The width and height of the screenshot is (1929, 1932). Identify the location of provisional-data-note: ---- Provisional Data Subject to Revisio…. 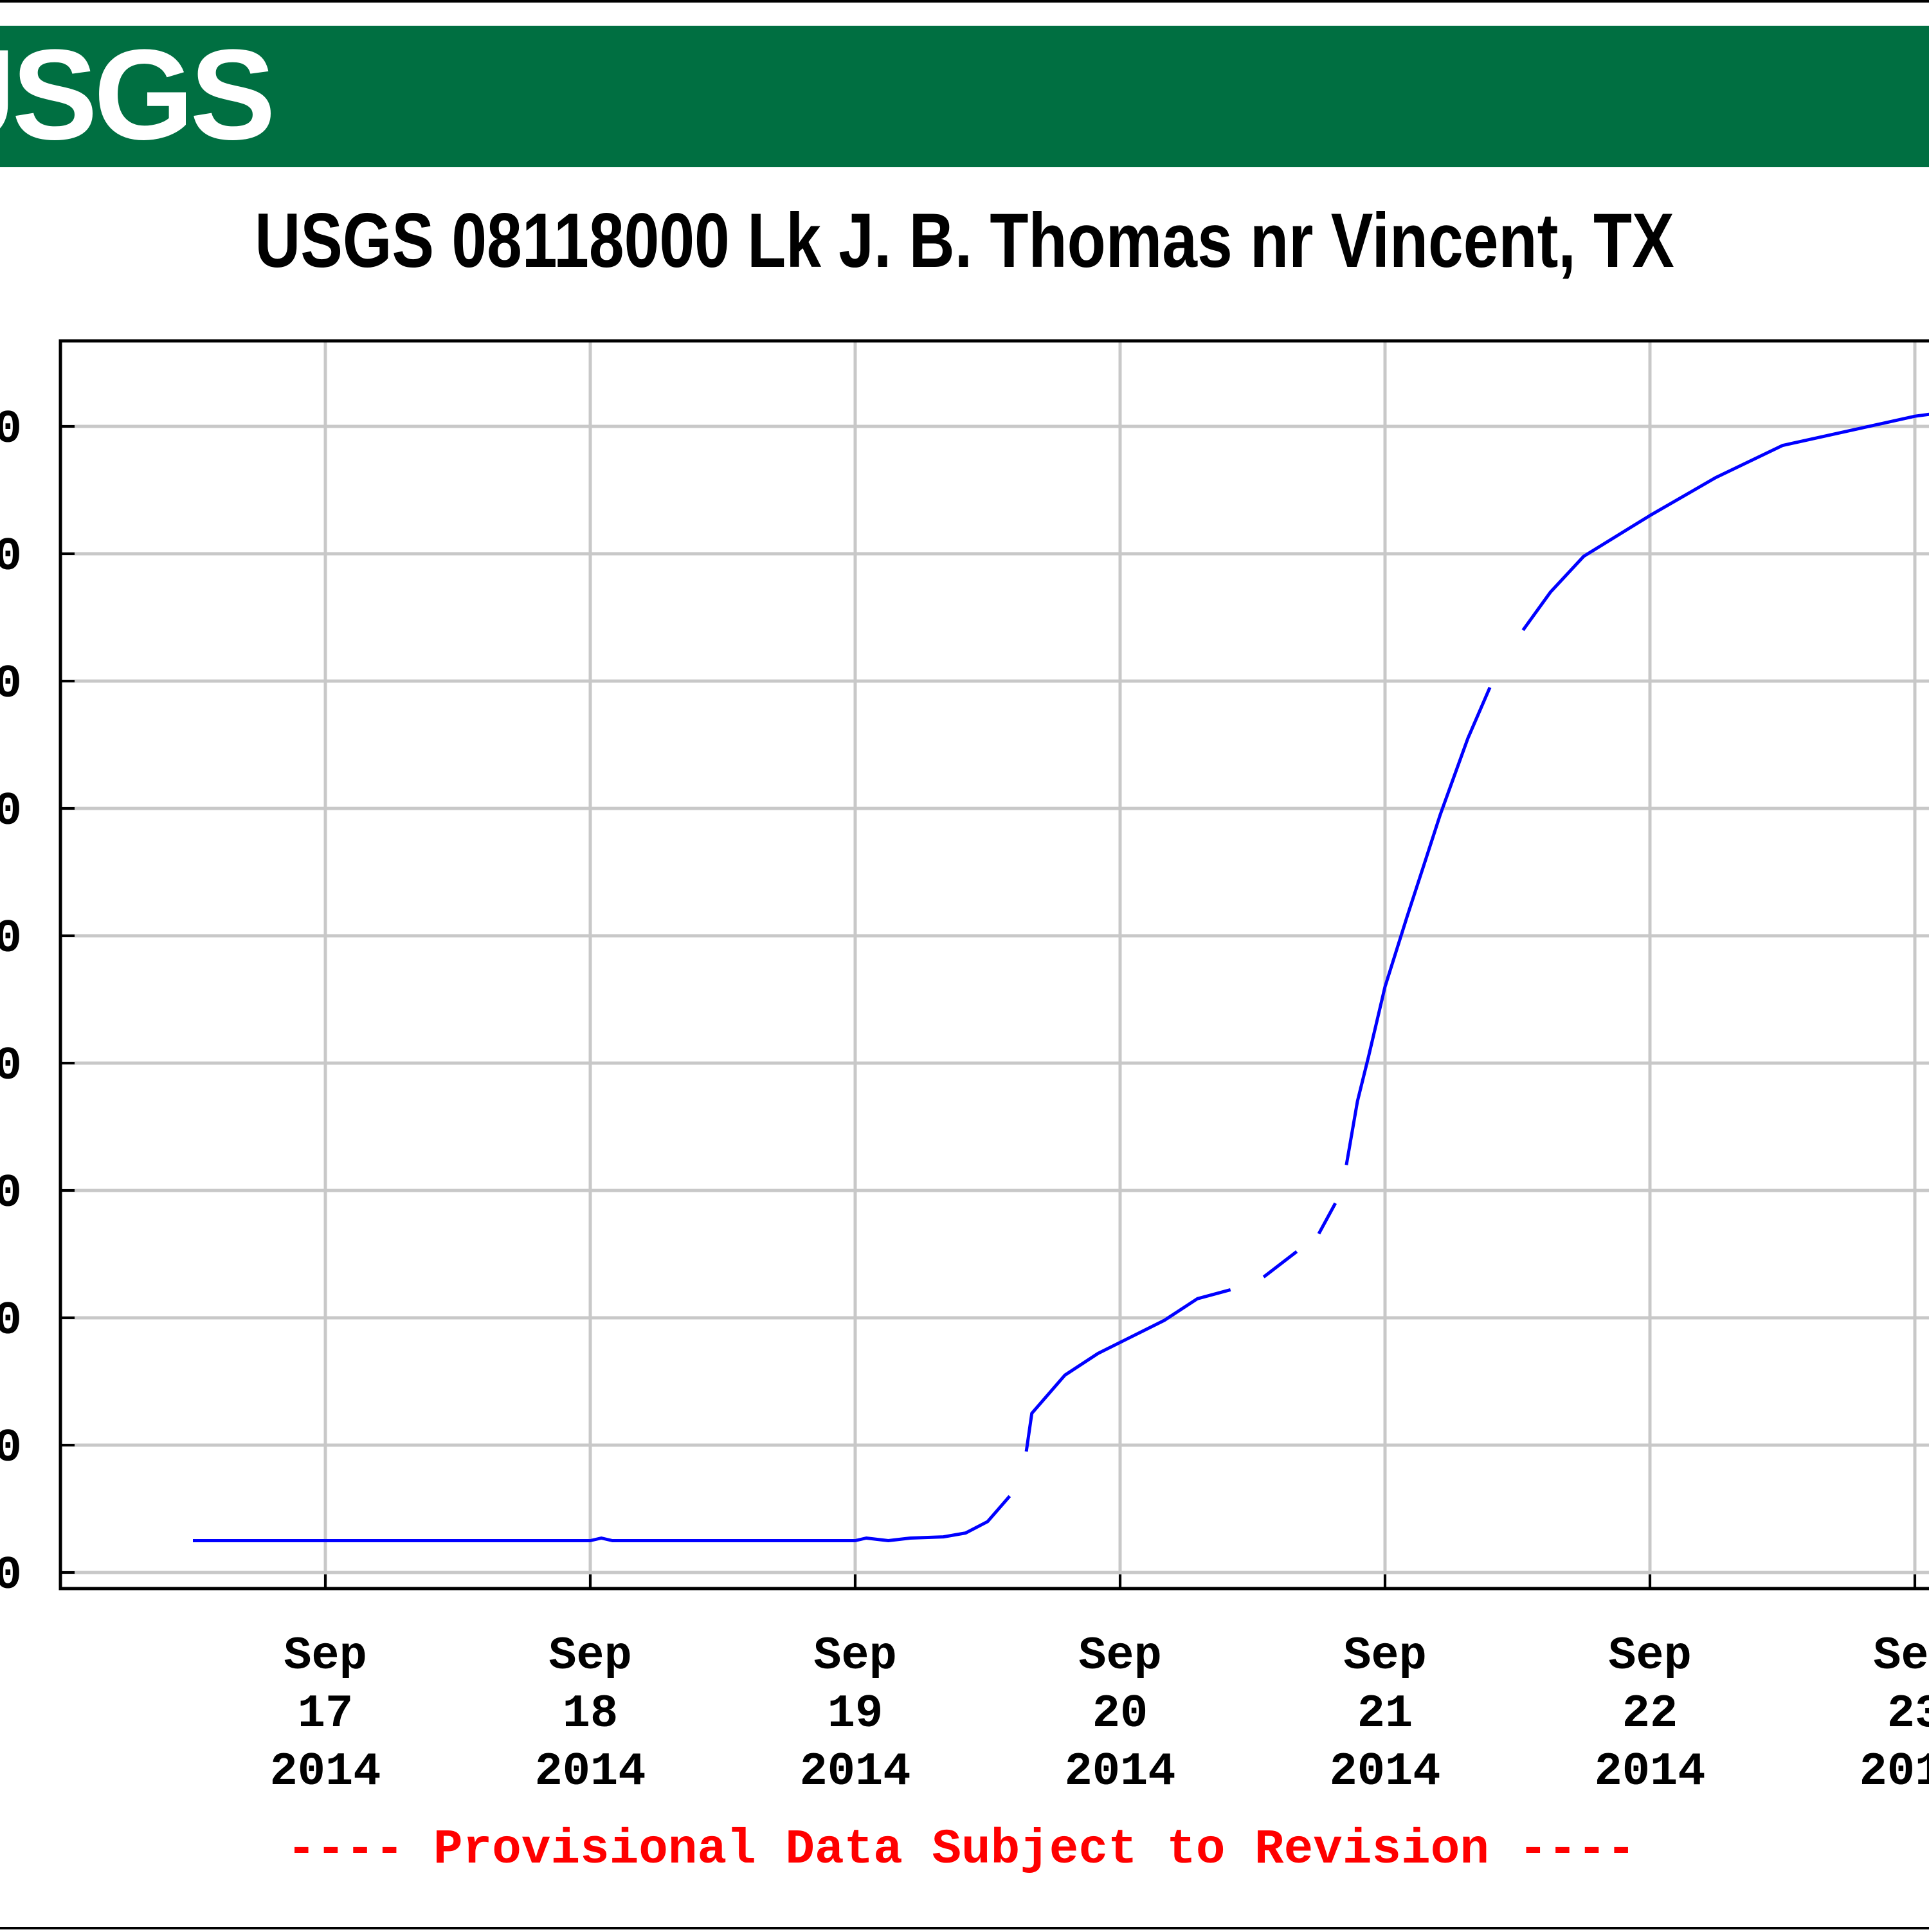
(961, 1850).